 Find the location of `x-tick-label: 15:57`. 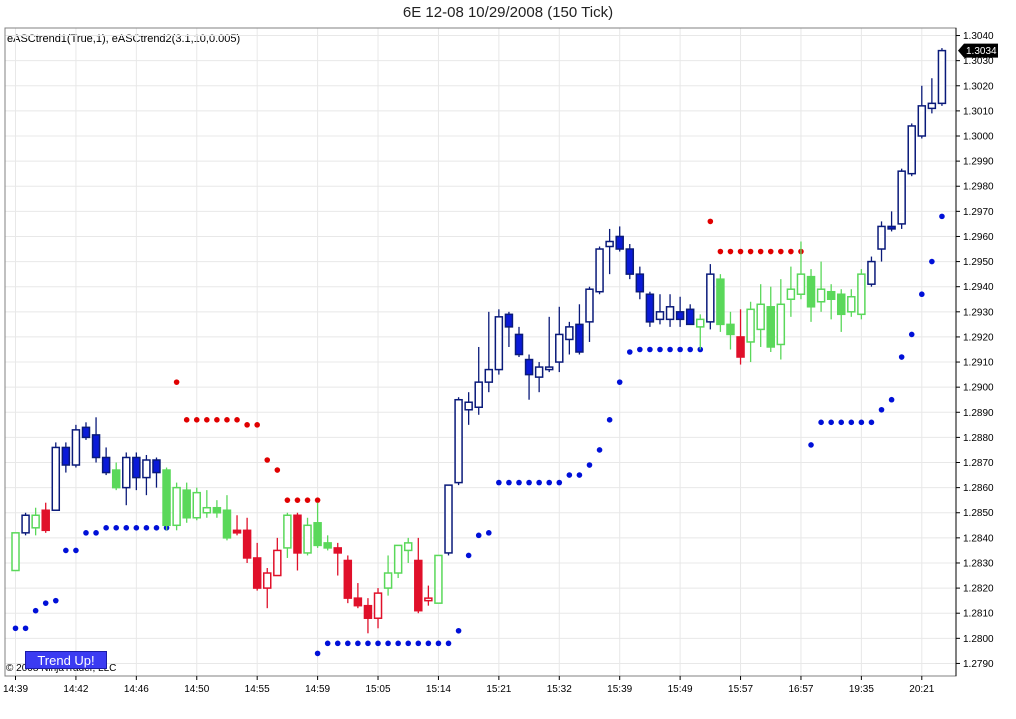

x-tick-label: 15:57 is located at coordinates (740, 689).